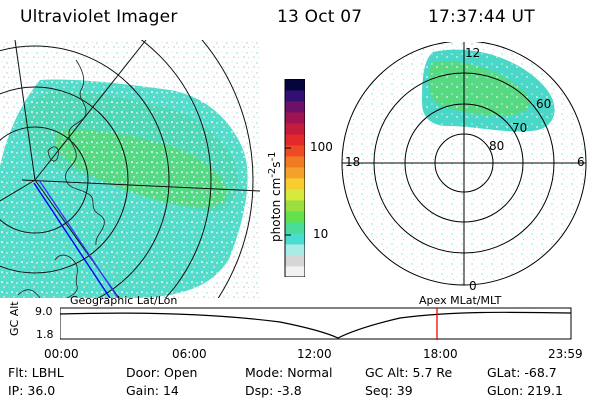 This screenshot has height=400, width=600. I want to click on orbit-y-axis-label: GC Alt, so click(14, 318).